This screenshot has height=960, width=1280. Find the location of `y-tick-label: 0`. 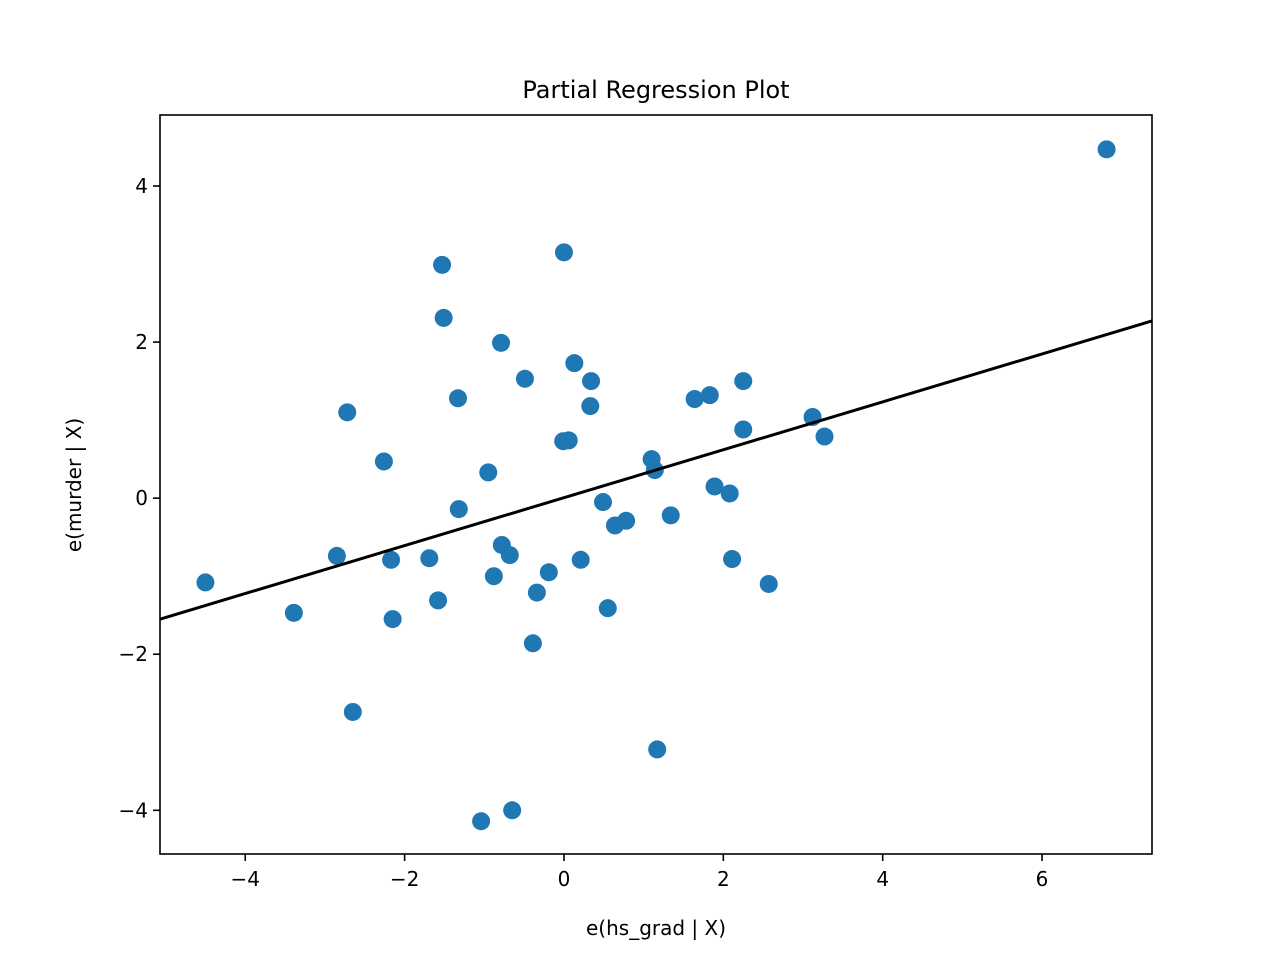

y-tick-label: 0 is located at coordinates (141, 498).